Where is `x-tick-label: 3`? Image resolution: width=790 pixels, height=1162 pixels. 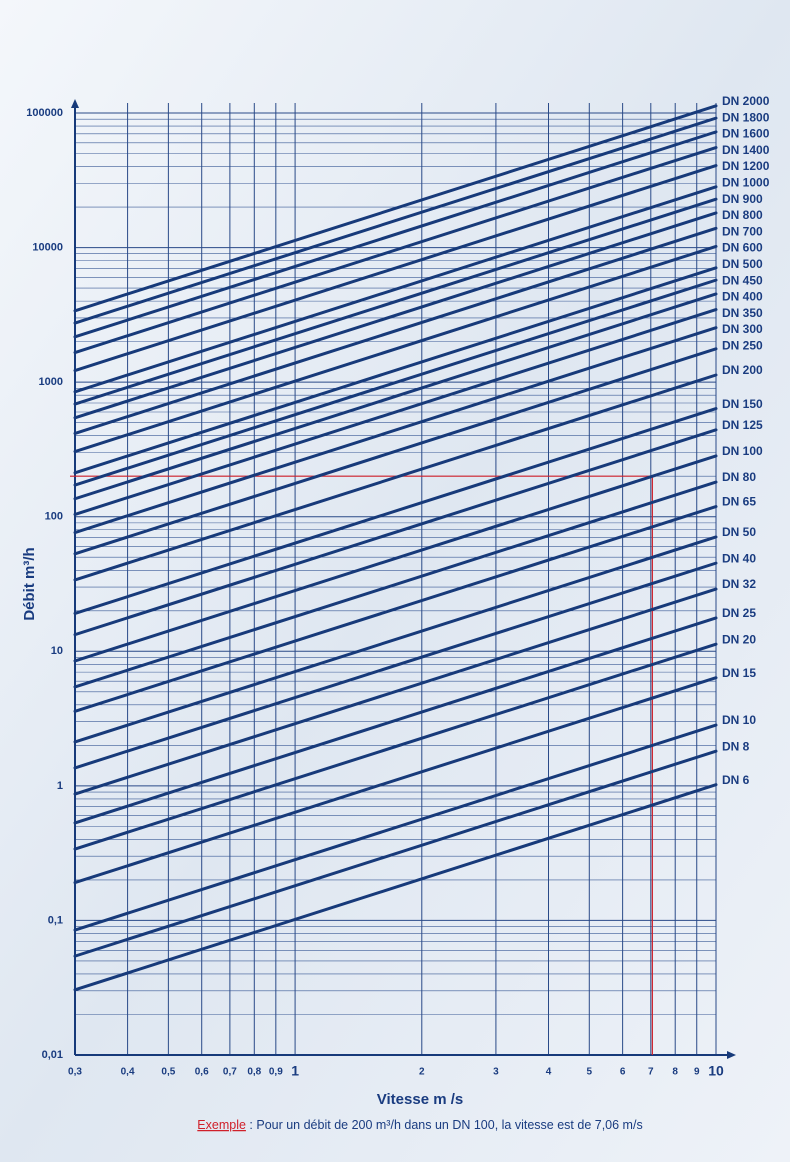
x-tick-label: 3 is located at coordinates (496, 1072).